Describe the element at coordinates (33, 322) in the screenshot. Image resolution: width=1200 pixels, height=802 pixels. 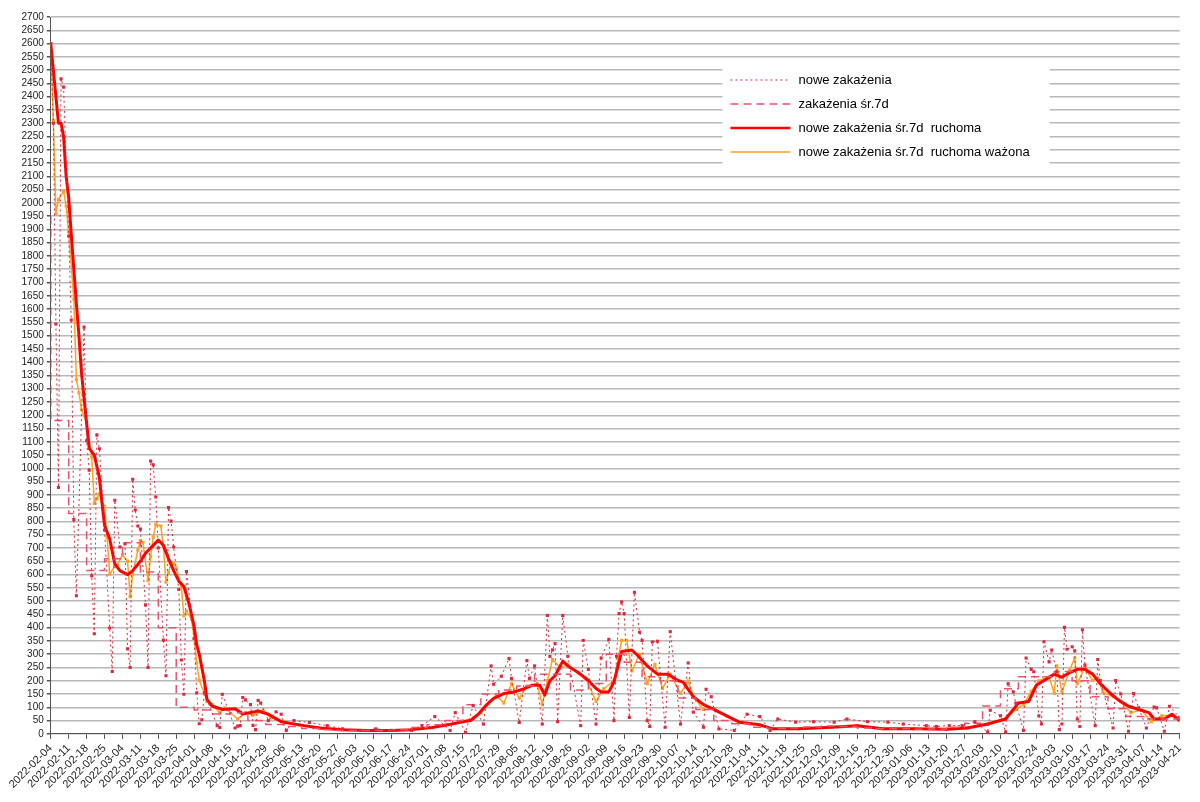
I see `y-tick-label: 1550` at that location.